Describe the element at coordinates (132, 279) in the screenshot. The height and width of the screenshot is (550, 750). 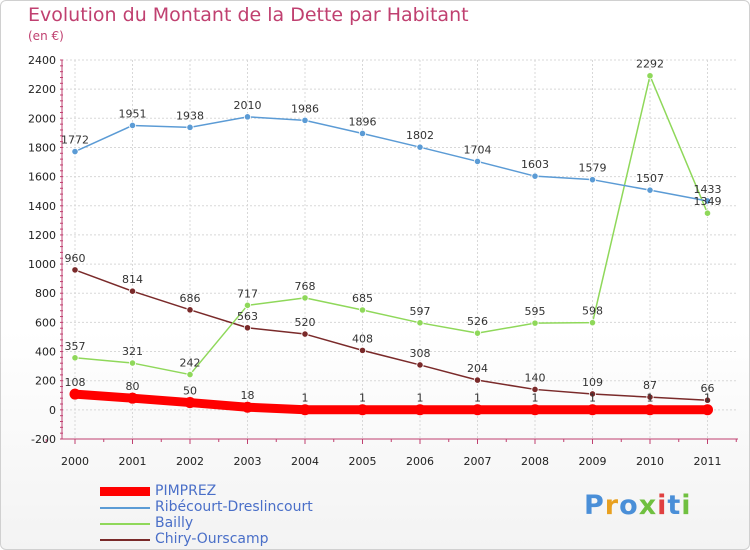
I see `data-label: 814` at that location.